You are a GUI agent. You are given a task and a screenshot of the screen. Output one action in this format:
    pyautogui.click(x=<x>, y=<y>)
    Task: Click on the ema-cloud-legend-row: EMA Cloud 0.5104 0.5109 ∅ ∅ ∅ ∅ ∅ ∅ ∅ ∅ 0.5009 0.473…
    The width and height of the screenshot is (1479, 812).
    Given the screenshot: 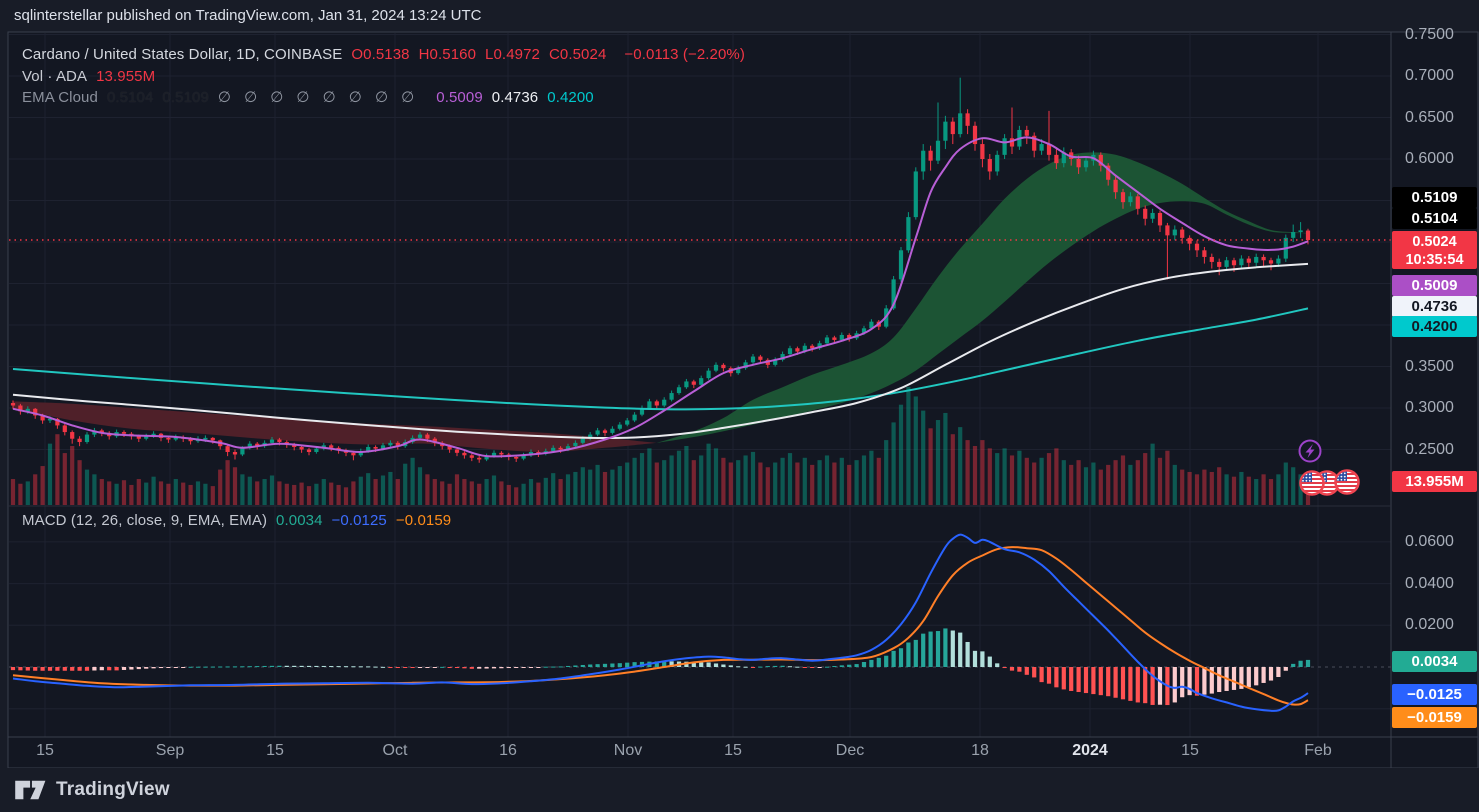 What is the action you would take?
    pyautogui.click(x=312, y=97)
    